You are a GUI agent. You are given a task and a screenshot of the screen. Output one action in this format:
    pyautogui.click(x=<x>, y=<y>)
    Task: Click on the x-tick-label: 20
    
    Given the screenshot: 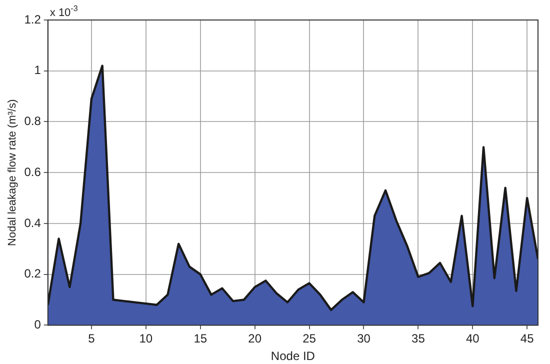 What is the action you would take?
    pyautogui.click(x=255, y=339)
    